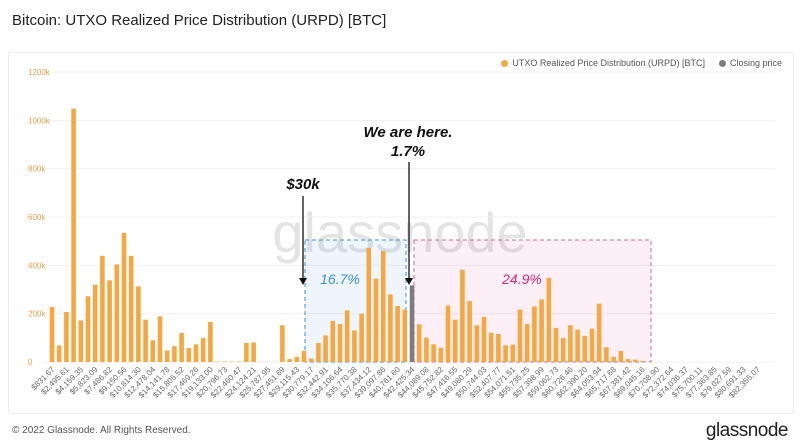 Image resolution: width=800 pixels, height=444 pixels. What do you see at coordinates (412, 323) in the screenshot?
I see `closing-price-bar` at bounding box center [412, 323].